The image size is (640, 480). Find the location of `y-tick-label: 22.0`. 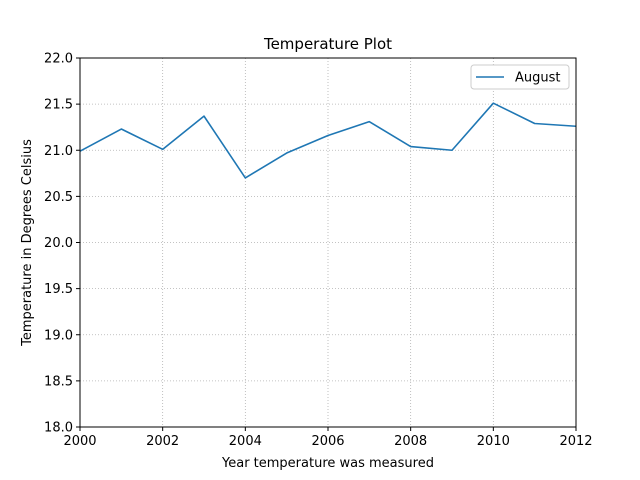

y-tick-label: 22.0 is located at coordinates (58, 59).